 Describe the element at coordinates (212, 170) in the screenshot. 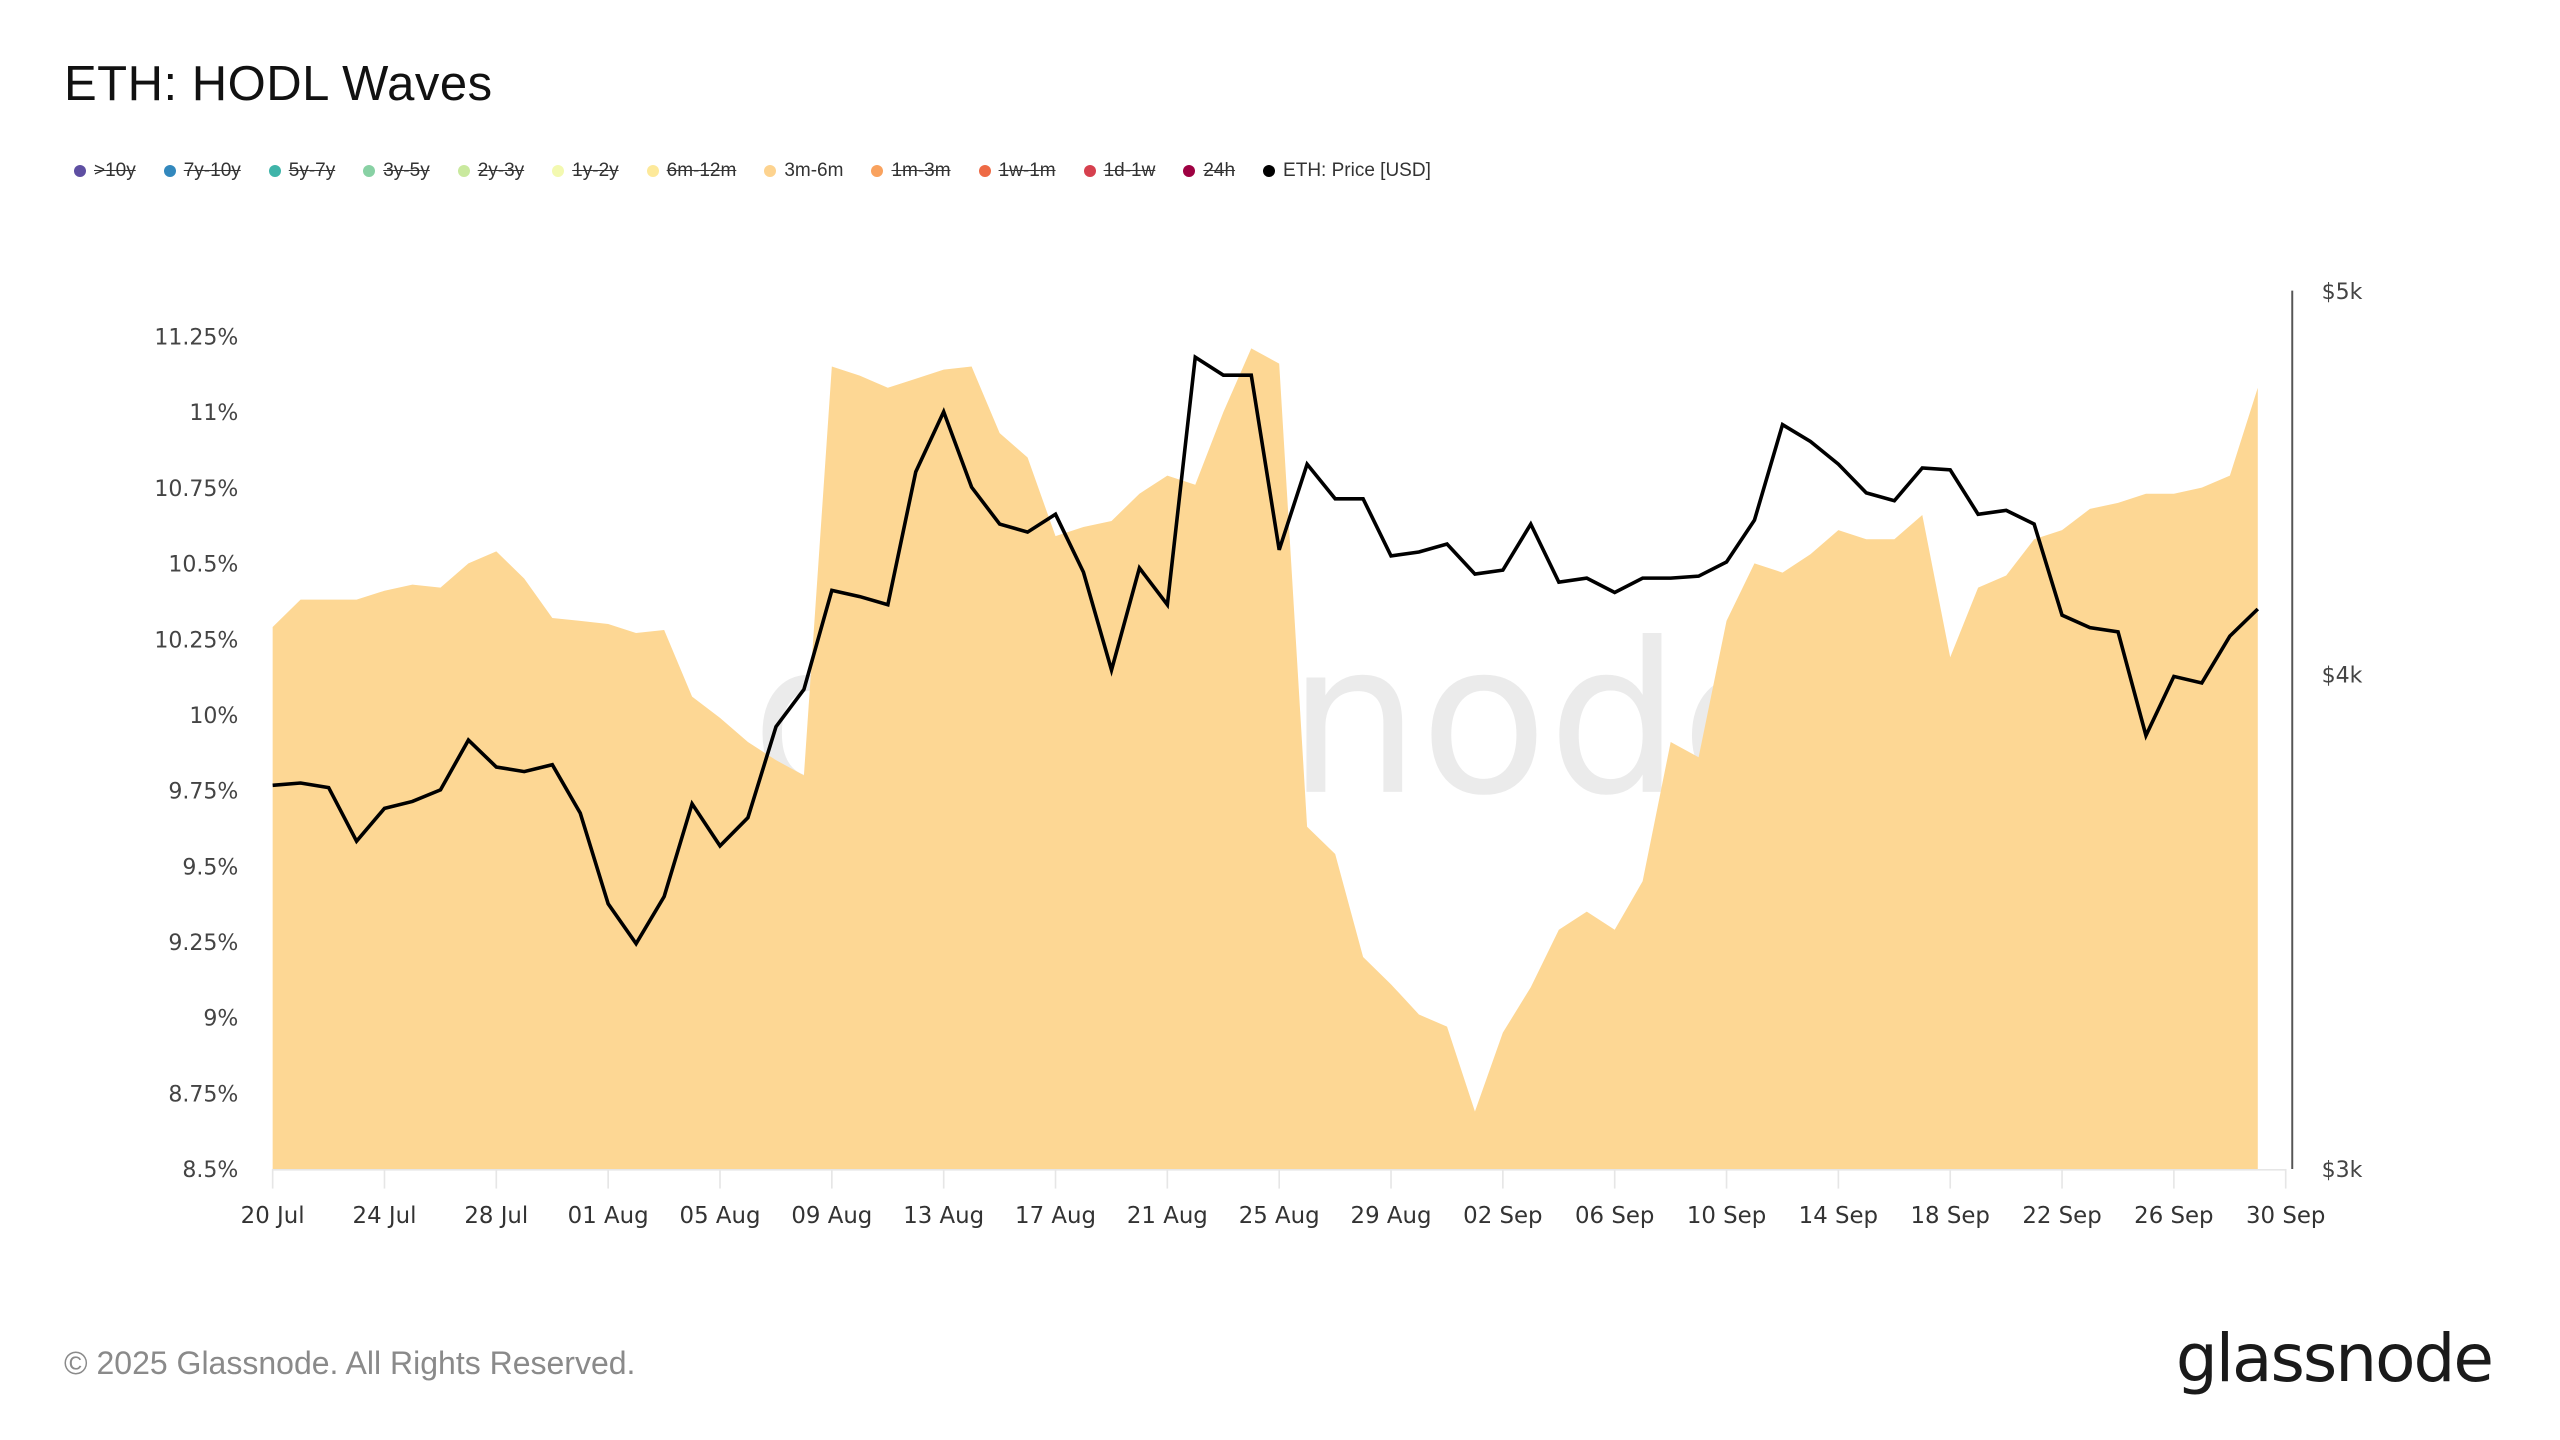

I see `legend-label: 7y-10y` at that location.